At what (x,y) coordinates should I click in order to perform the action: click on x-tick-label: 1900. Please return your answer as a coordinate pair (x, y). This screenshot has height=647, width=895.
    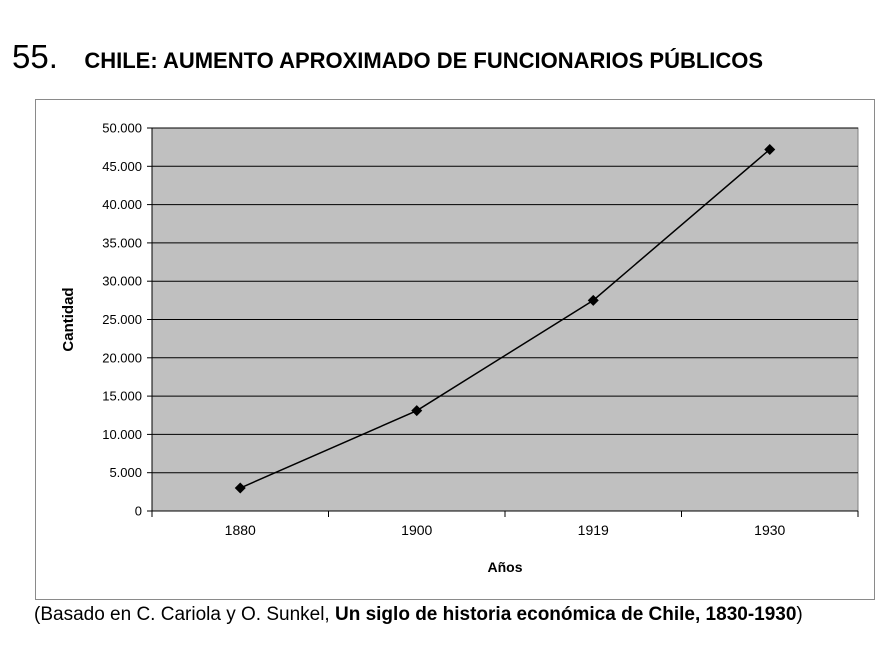
    Looking at the image, I should click on (416, 530).